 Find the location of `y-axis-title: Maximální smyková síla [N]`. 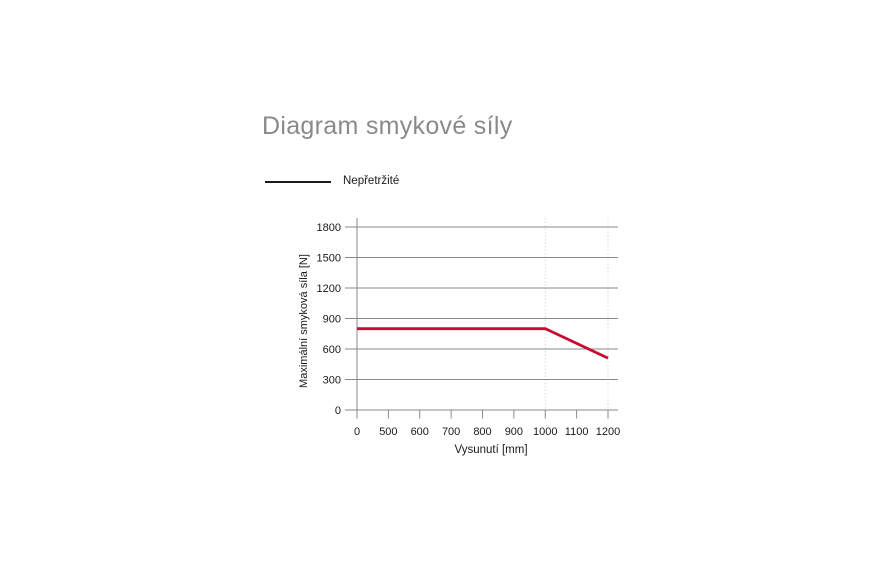

y-axis-title: Maximální smyková síla [N] is located at coordinates (304, 321).